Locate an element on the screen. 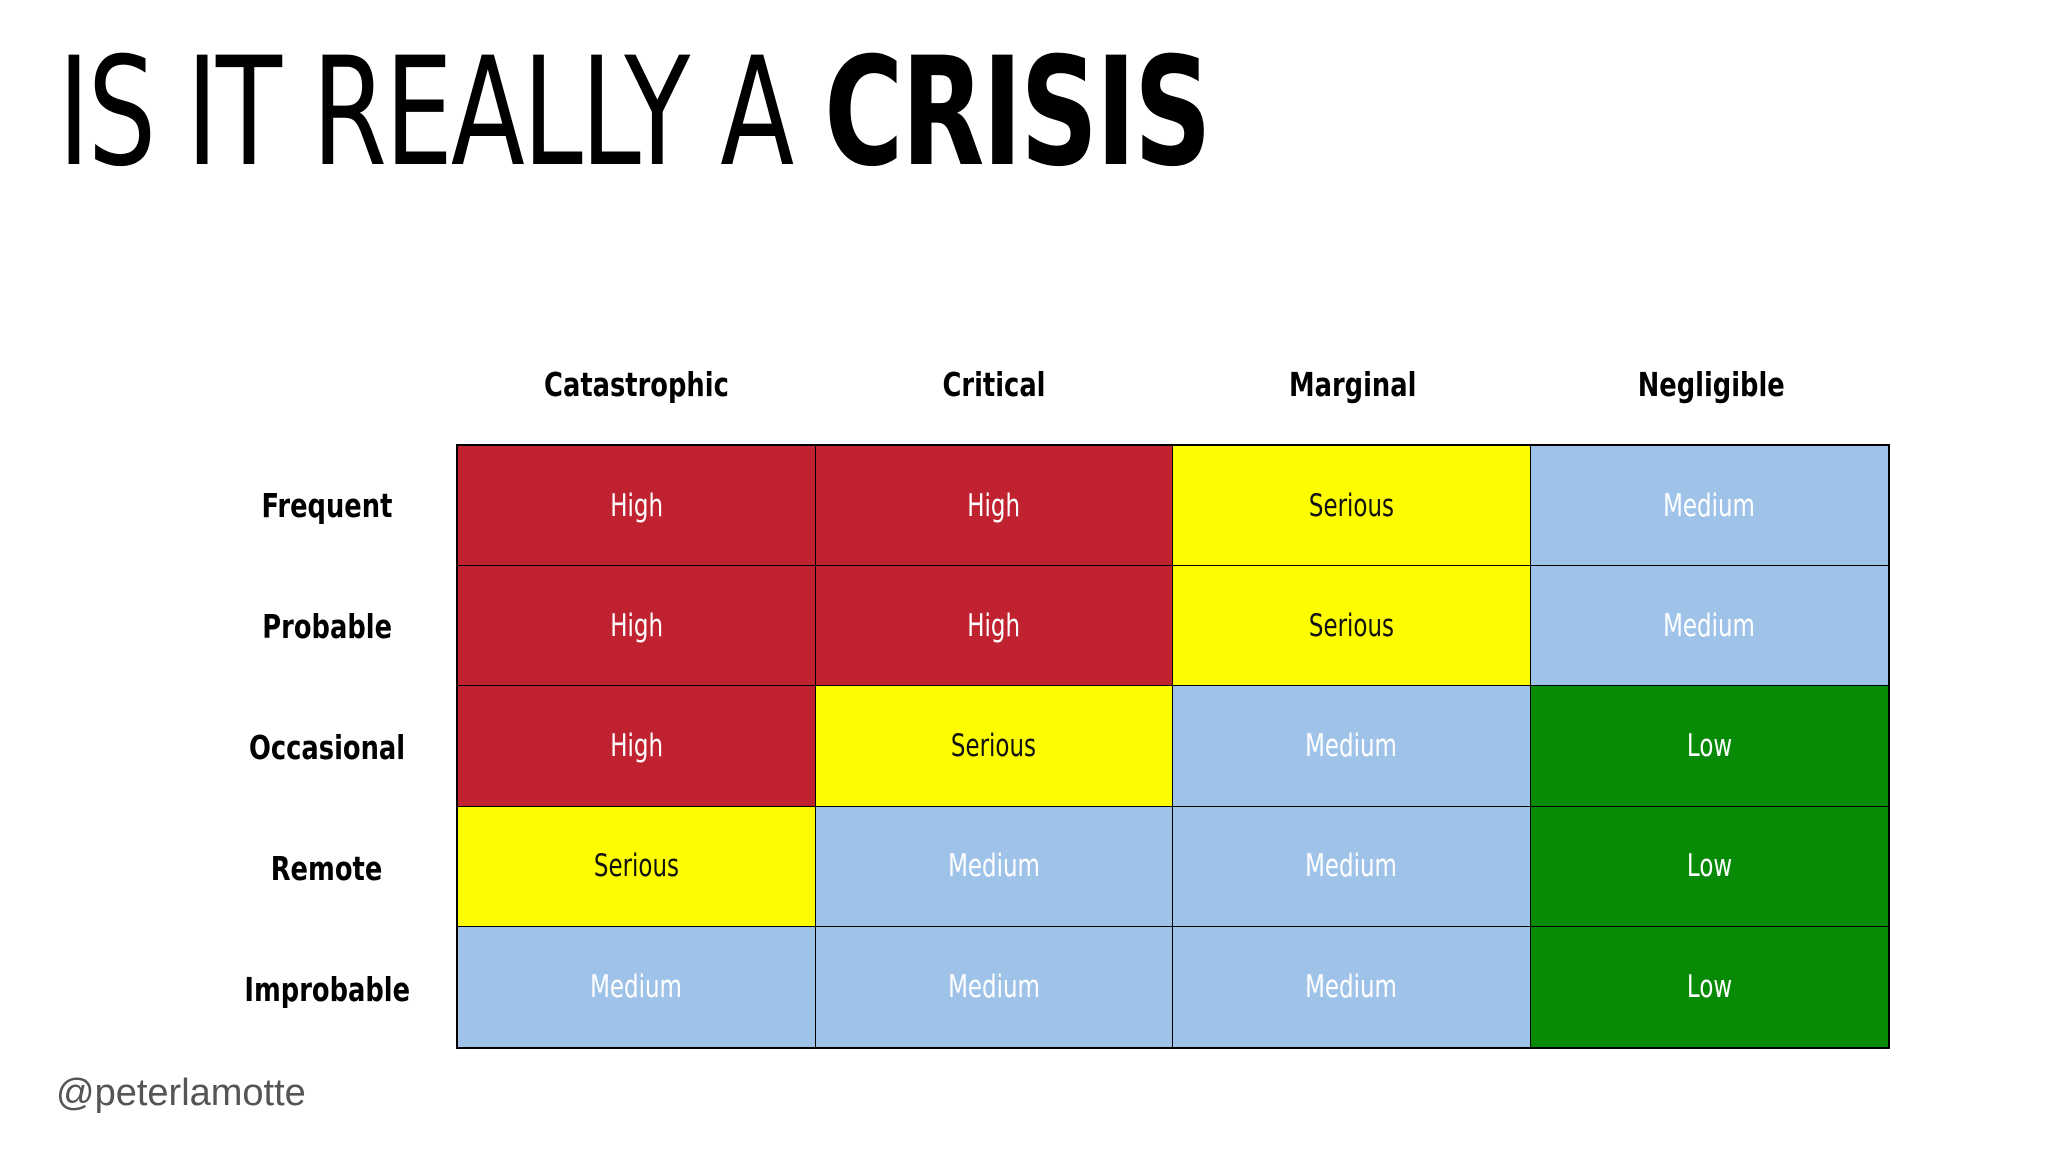  column-header-marginal: Marginal is located at coordinates (1353, 385).